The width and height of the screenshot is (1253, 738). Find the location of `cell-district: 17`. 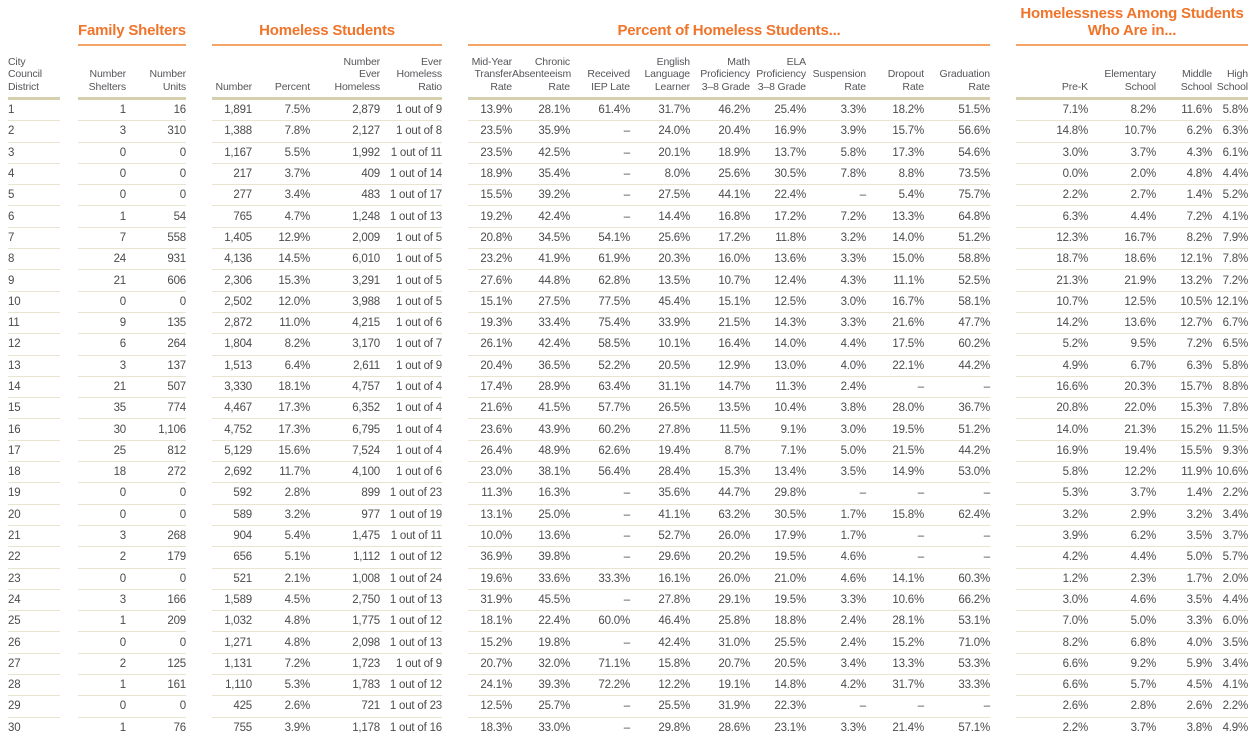

cell-district: 17 is located at coordinates (34, 452).